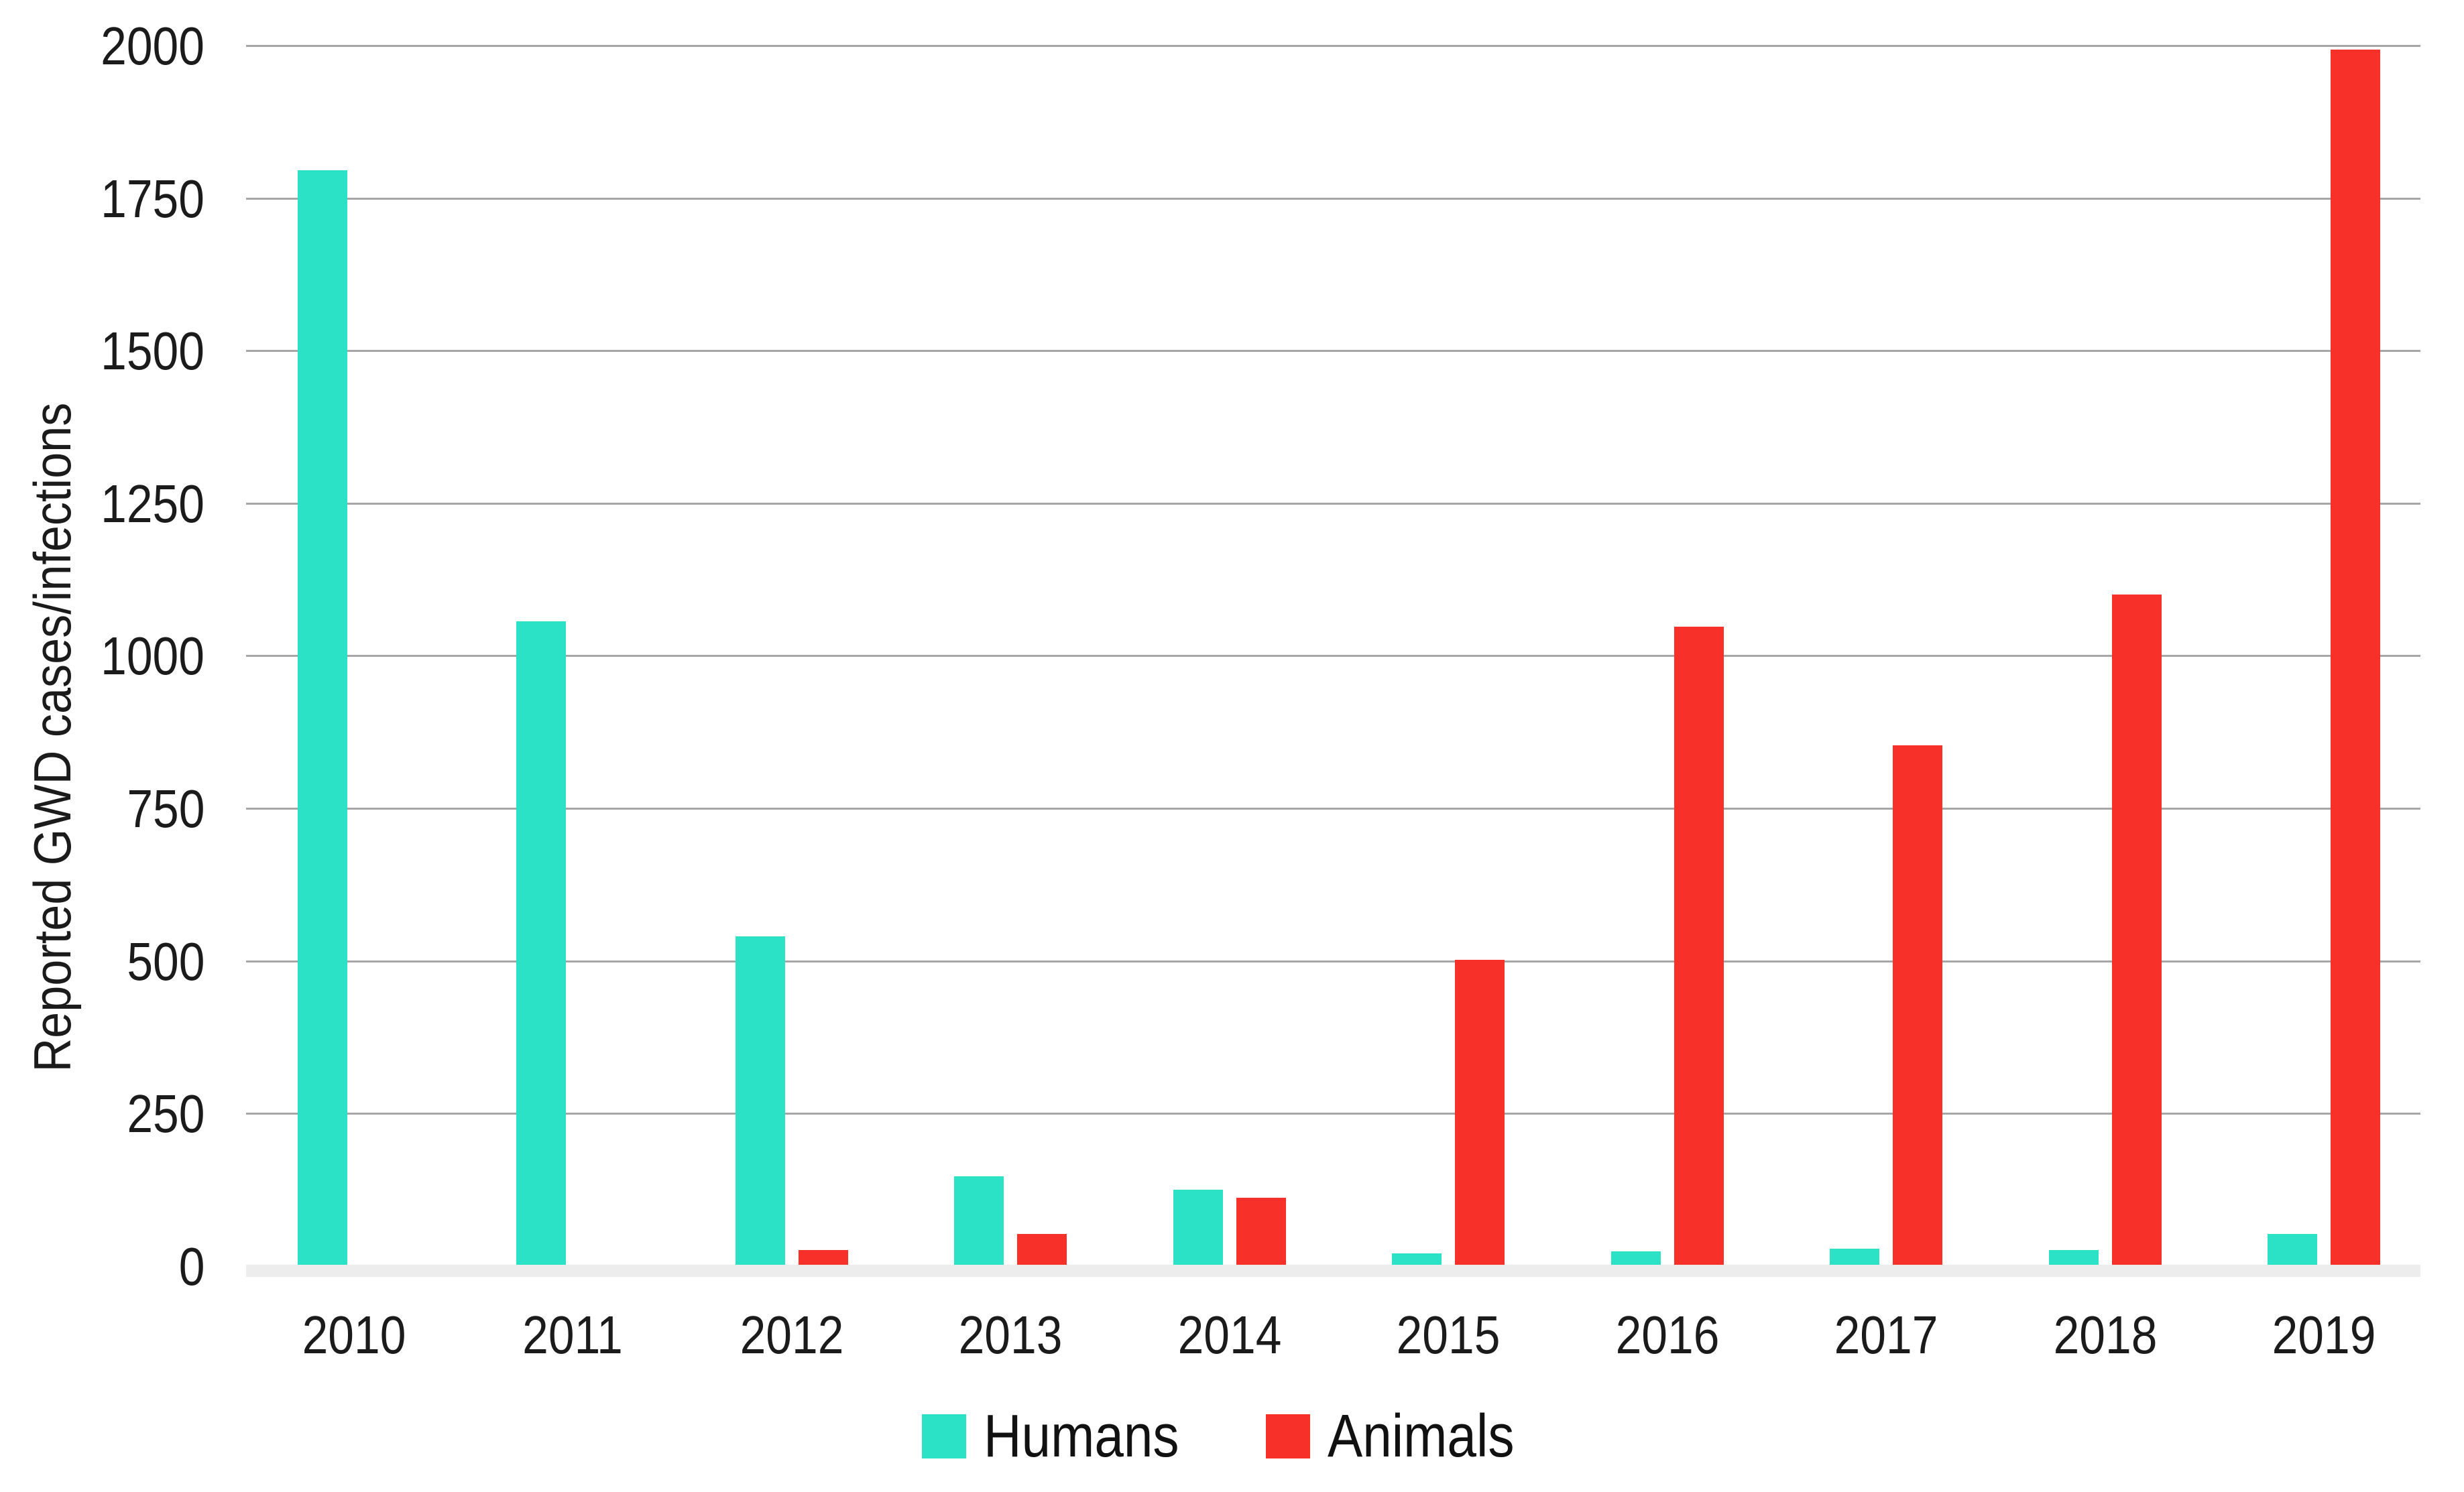 The height and width of the screenshot is (1492, 2464). What do you see at coordinates (165, 1113) in the screenshot?
I see `y-tick-text: 250` at bounding box center [165, 1113].